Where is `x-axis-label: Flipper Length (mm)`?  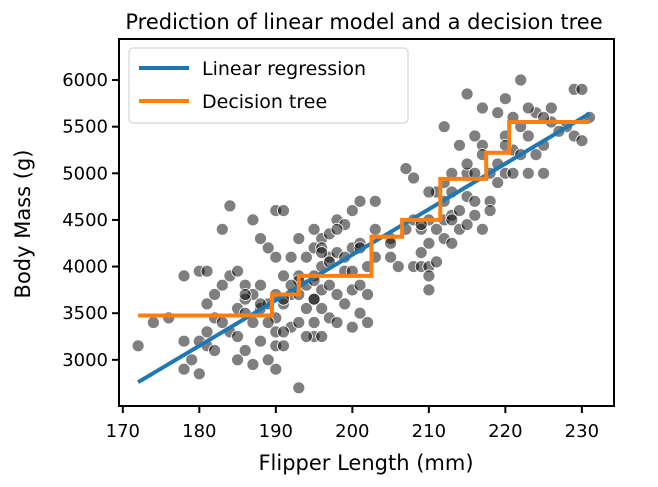 x-axis-label: Flipper Length (mm) is located at coordinates (365, 463).